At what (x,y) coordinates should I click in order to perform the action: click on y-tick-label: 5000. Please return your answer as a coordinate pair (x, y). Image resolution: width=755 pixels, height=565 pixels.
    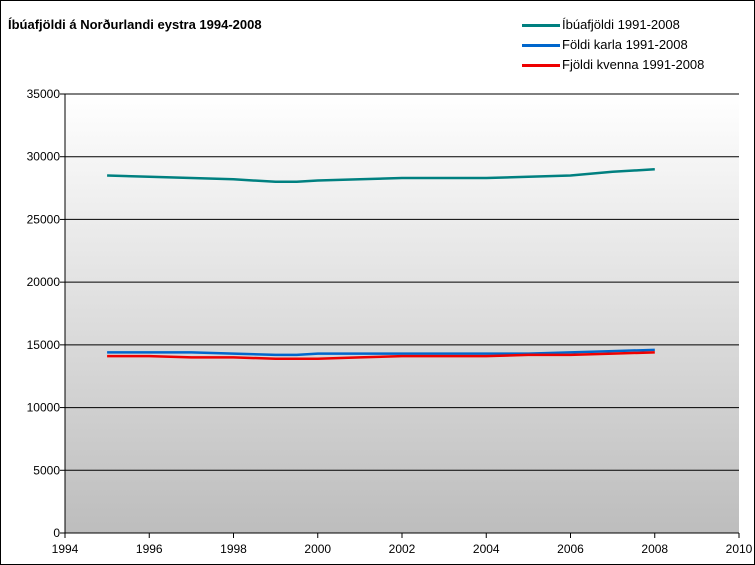
    Looking at the image, I should click on (46, 470).